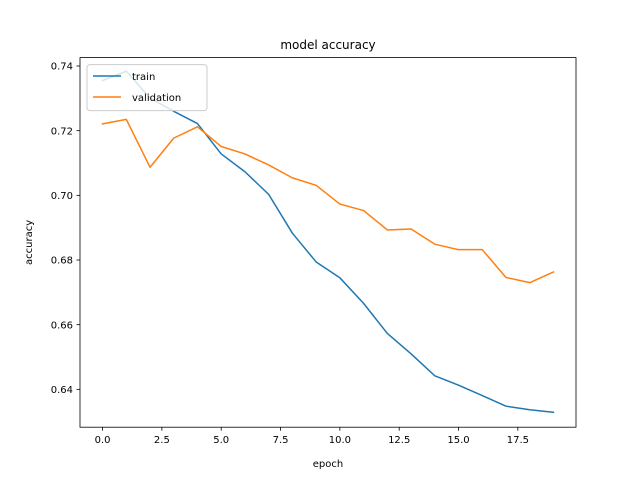  I want to click on legend: train validation, so click(147, 88).